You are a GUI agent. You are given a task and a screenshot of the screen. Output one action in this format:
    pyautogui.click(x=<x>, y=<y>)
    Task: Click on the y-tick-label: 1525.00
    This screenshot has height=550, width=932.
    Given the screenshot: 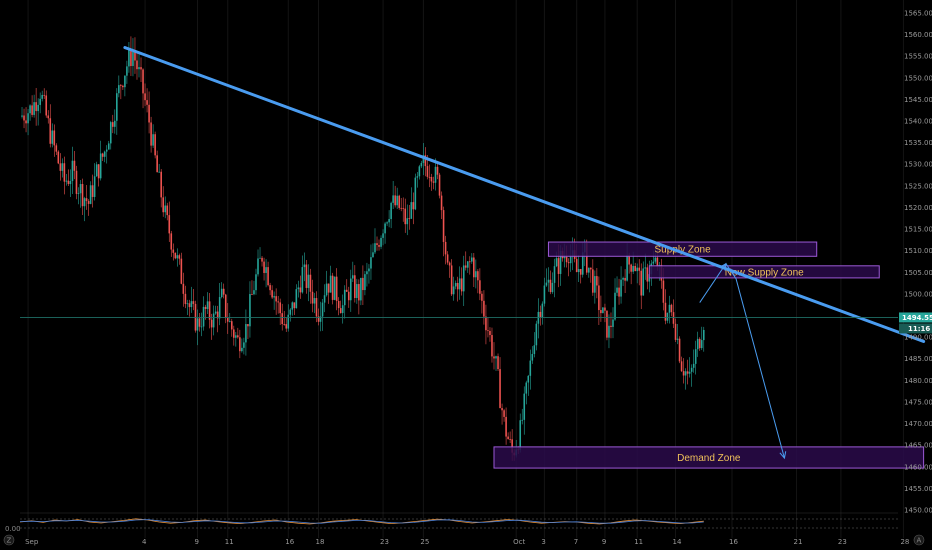 What is the action you would take?
    pyautogui.click(x=918, y=186)
    